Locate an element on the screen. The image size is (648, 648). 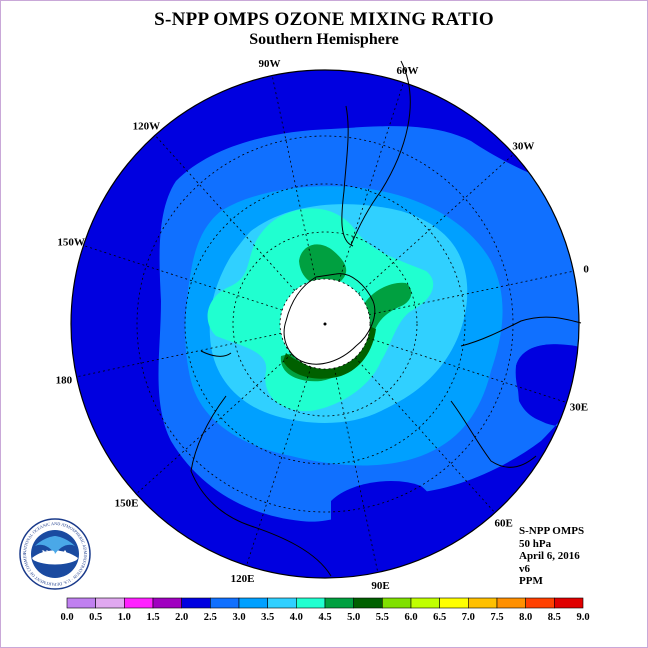
south-america-east-coast is located at coordinates (380, 153).